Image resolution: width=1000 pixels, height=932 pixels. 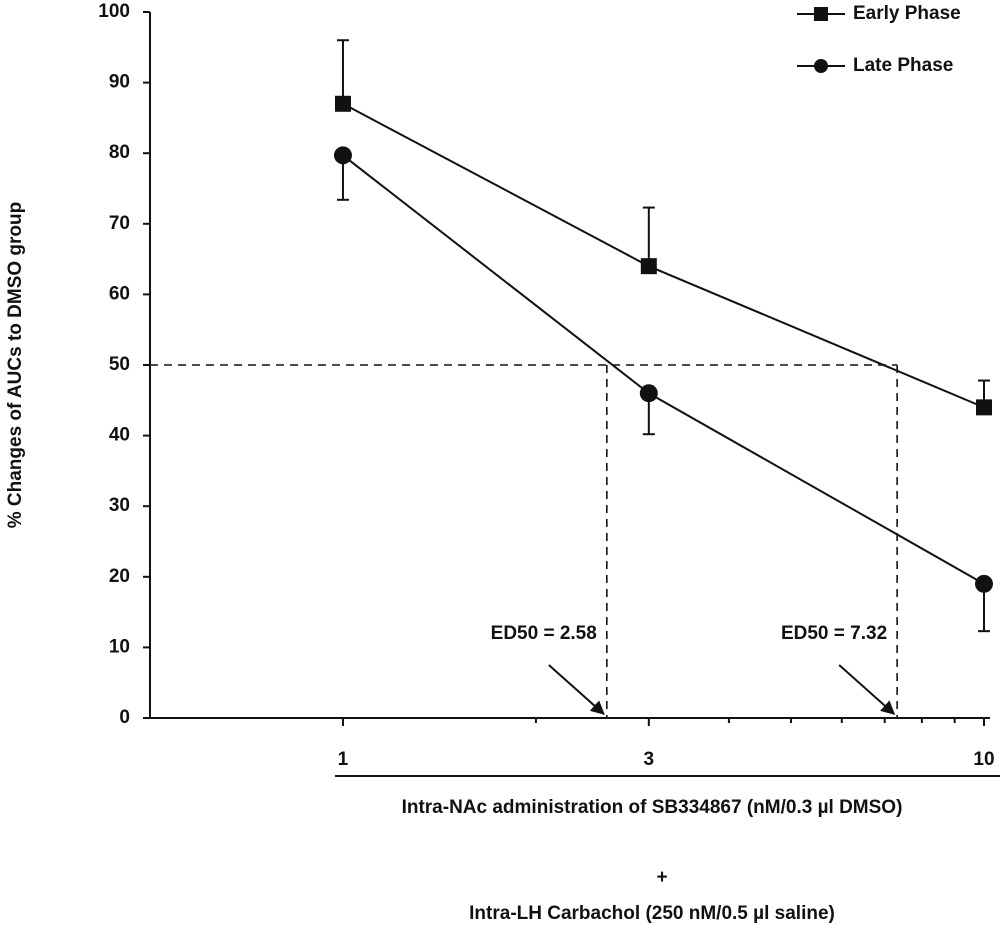 I want to click on y-tick-label: 40, so click(x=119, y=435).